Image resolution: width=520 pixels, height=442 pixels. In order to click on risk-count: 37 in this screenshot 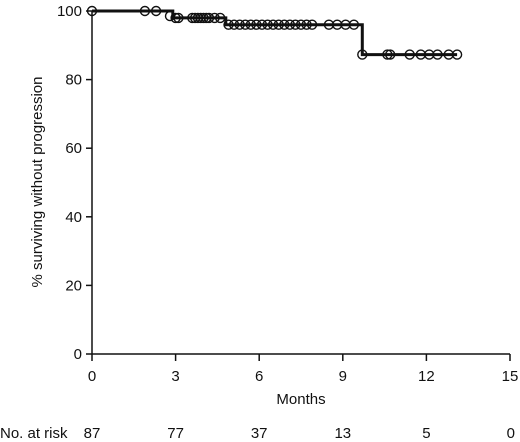, I will do `click(259, 433)`.